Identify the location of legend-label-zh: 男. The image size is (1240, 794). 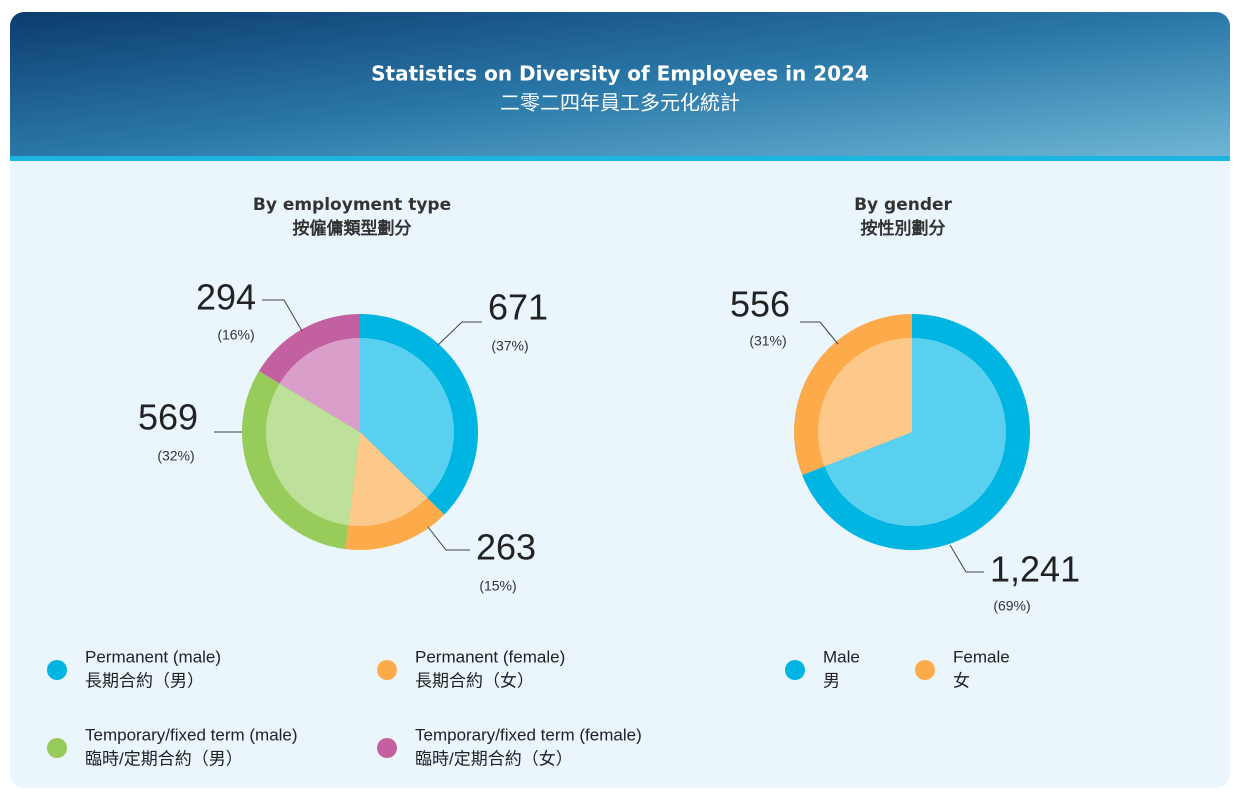
(831, 680).